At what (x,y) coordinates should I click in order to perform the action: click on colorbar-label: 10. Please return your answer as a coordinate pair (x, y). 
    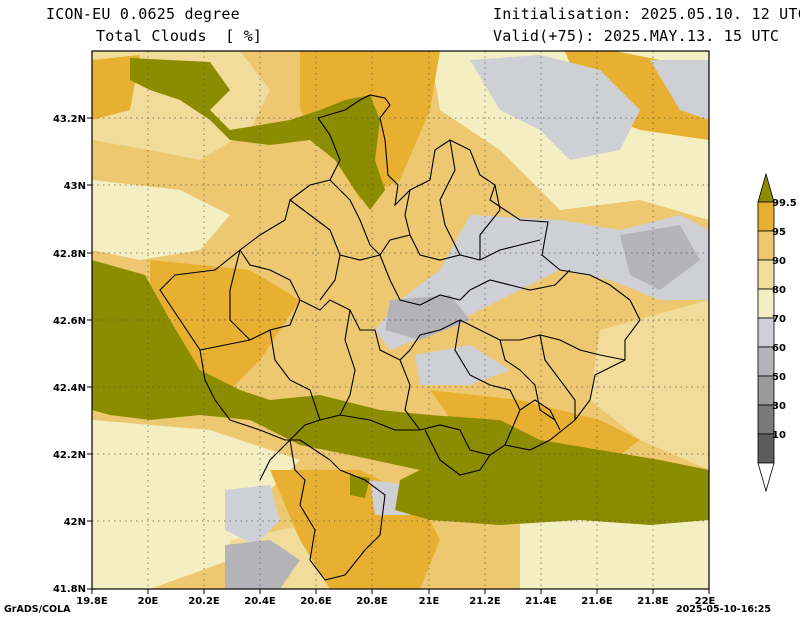
    Looking at the image, I should click on (779, 435).